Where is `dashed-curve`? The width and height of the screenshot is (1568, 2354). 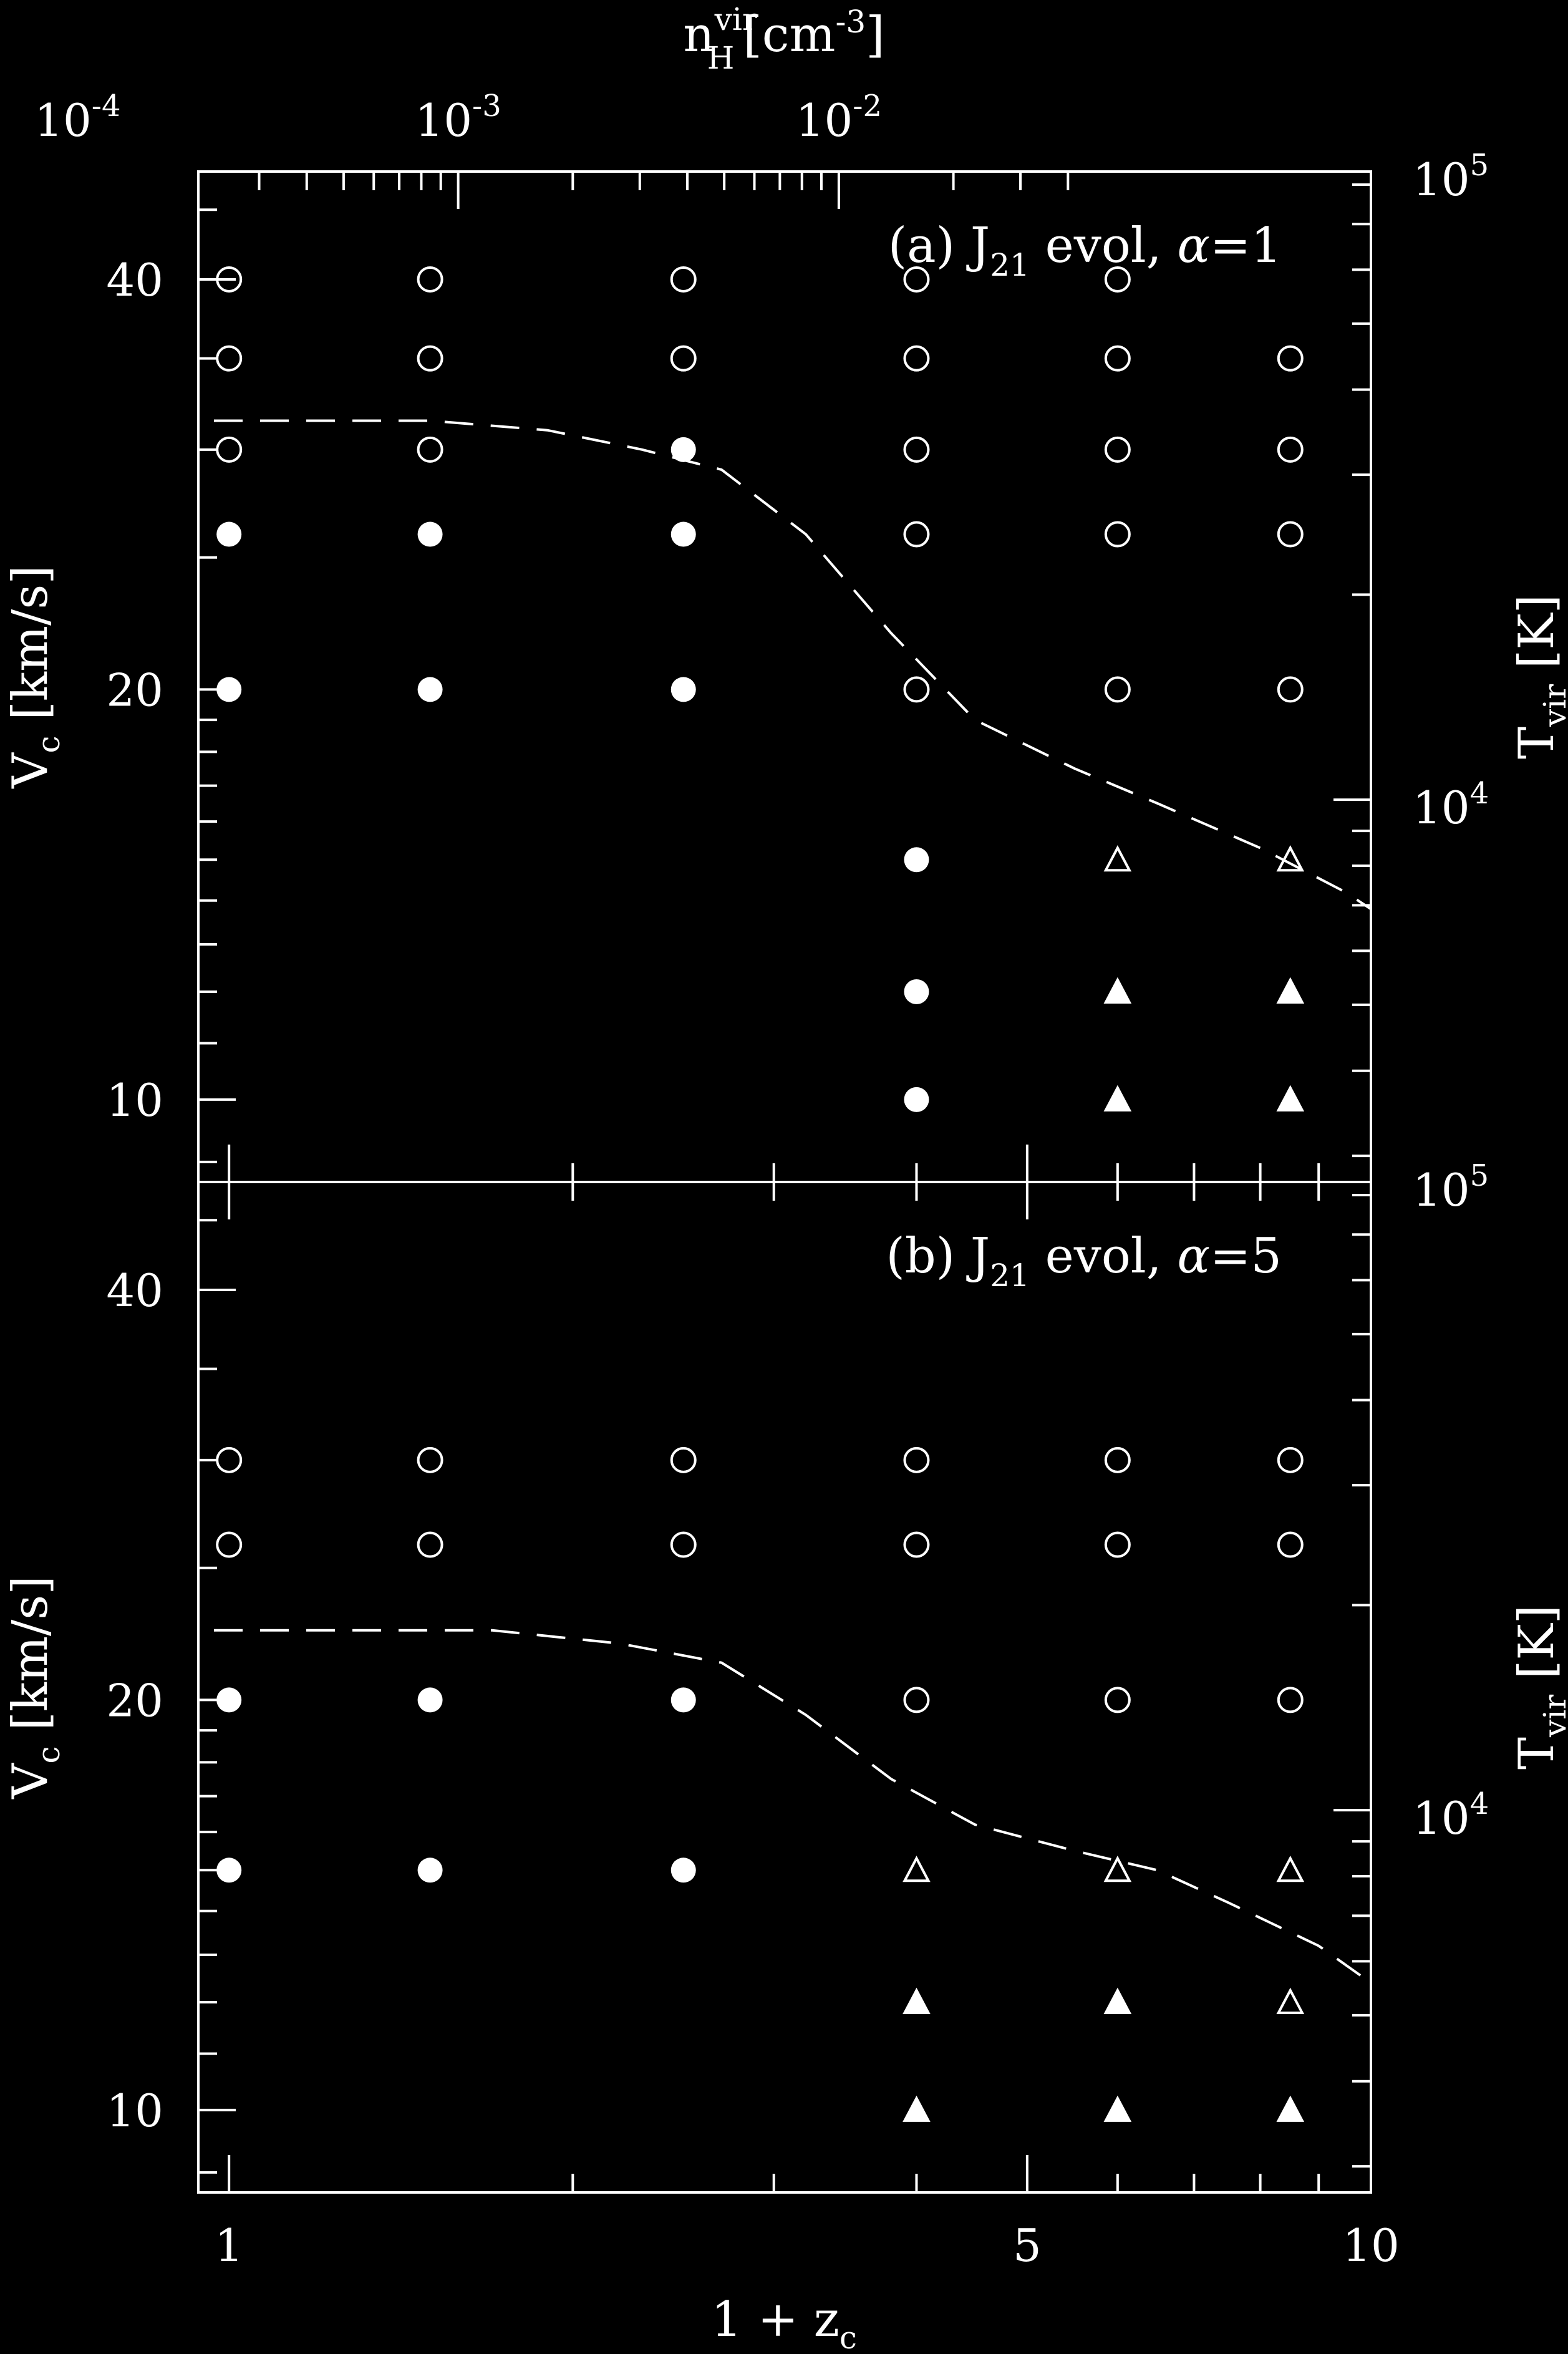 dashed-curve is located at coordinates (793, 1807).